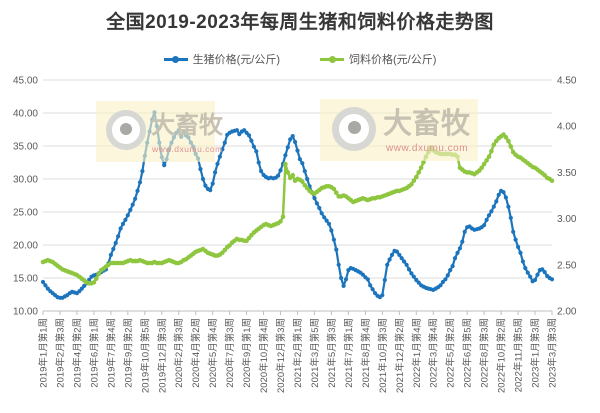 The height and width of the screenshot is (413, 600). I want to click on y-axis-right-label: 2.00, so click(567, 312).